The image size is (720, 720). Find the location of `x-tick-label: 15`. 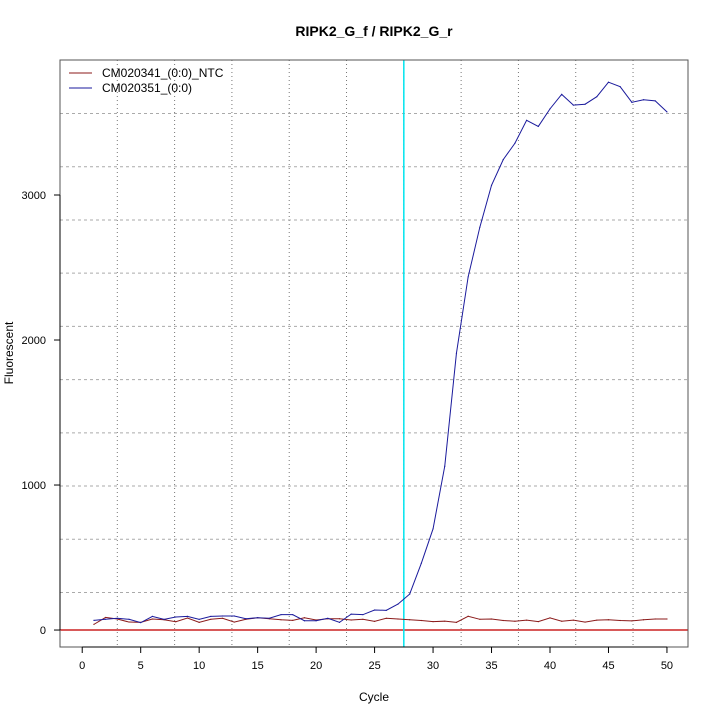

x-tick-label: 15 is located at coordinates (258, 666).